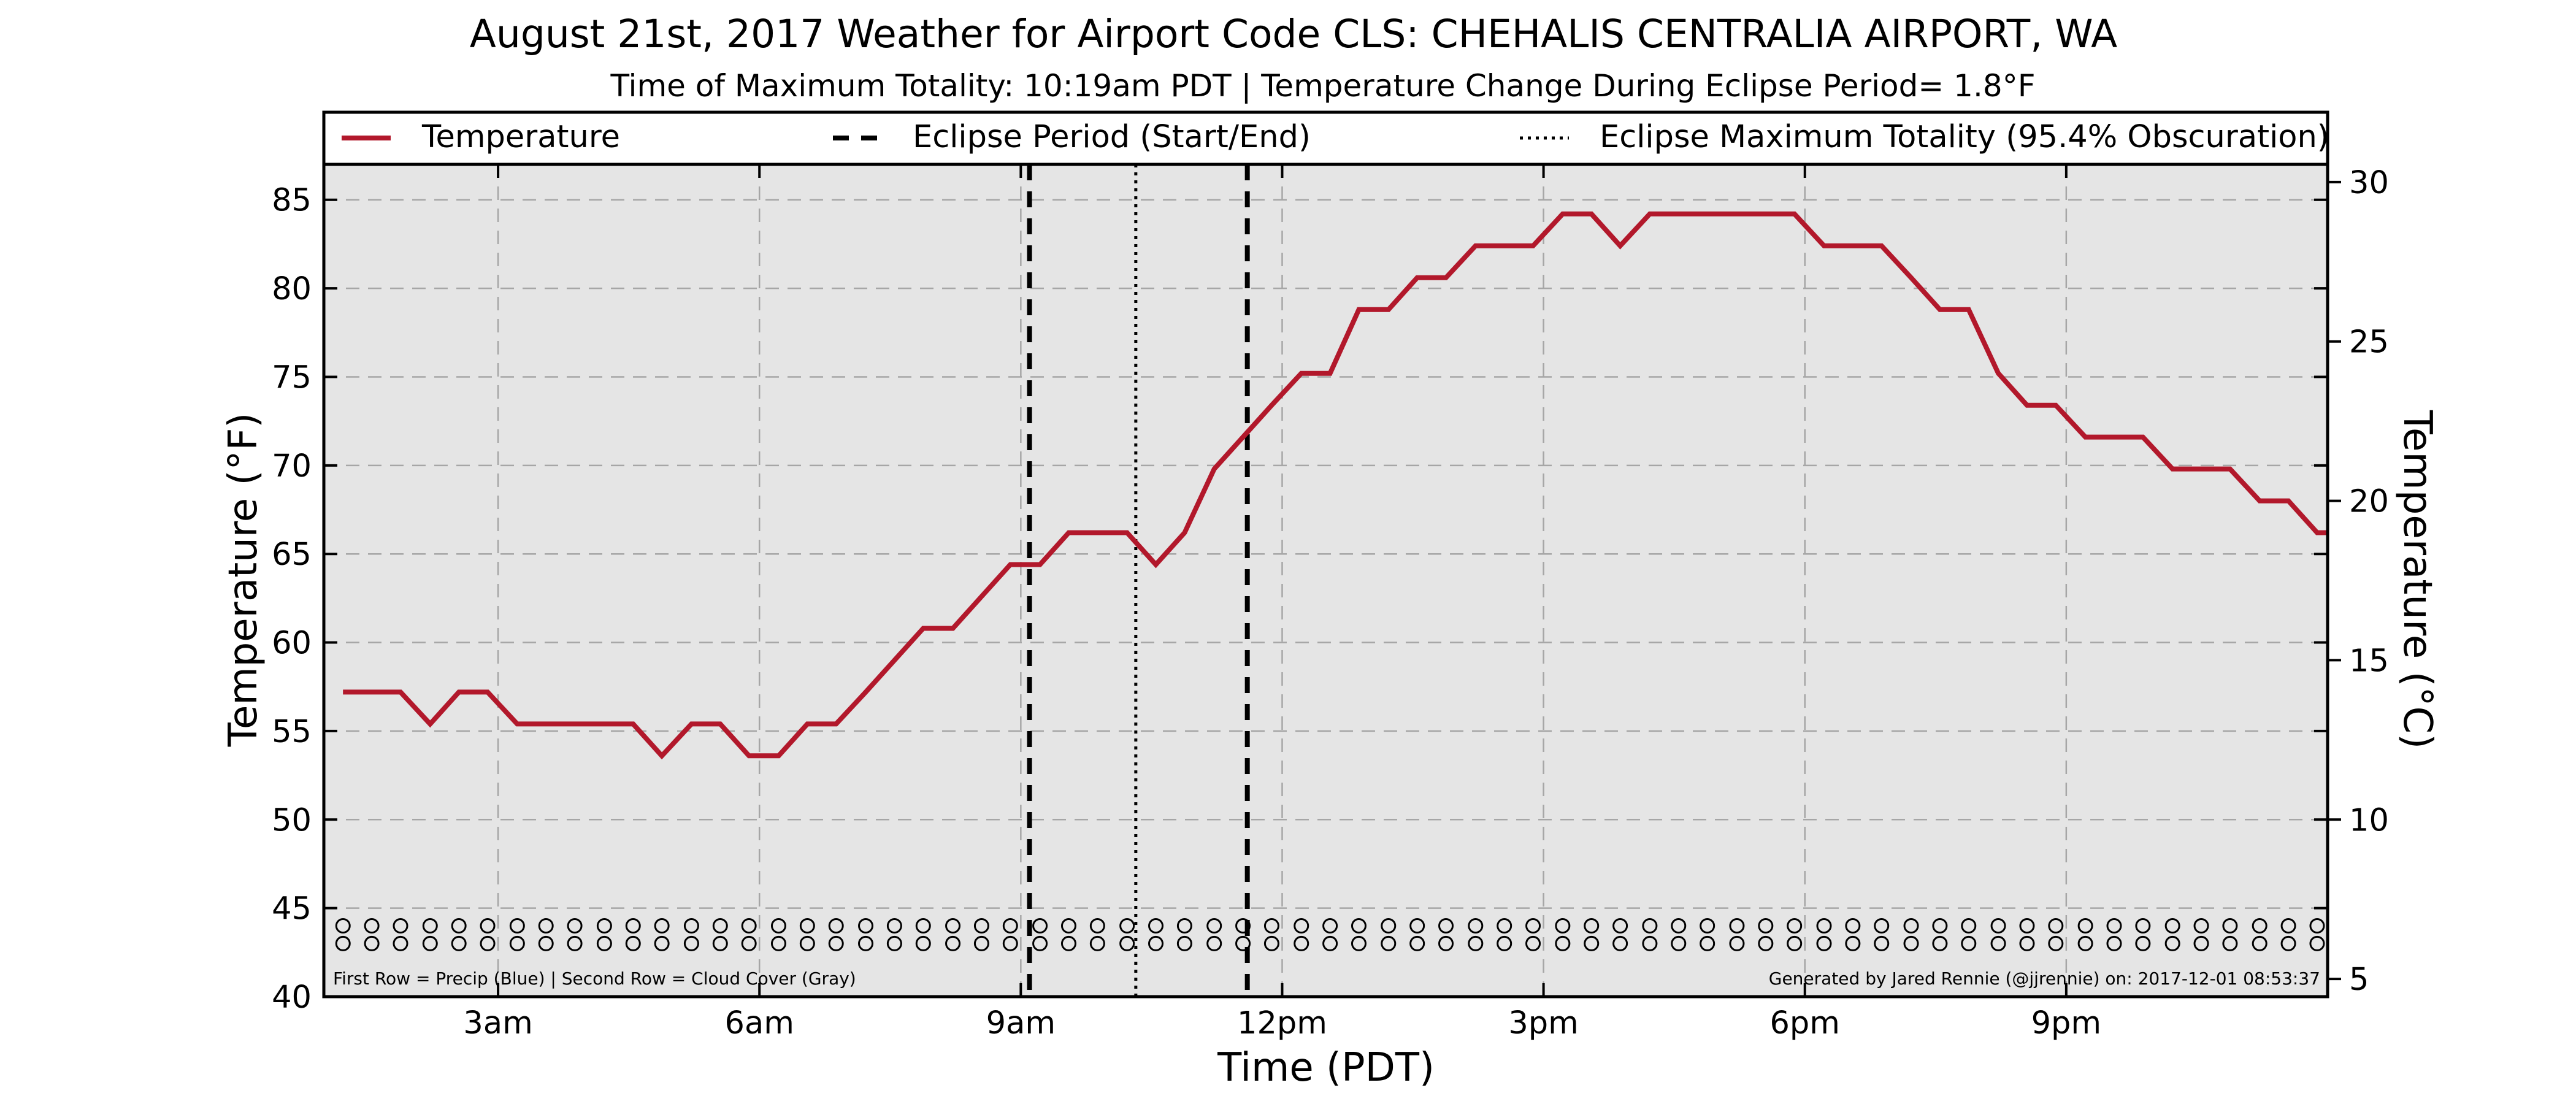 The height and width of the screenshot is (1104, 2576). I want to click on y-axis-label-left: Temperature (°F), so click(243, 580).